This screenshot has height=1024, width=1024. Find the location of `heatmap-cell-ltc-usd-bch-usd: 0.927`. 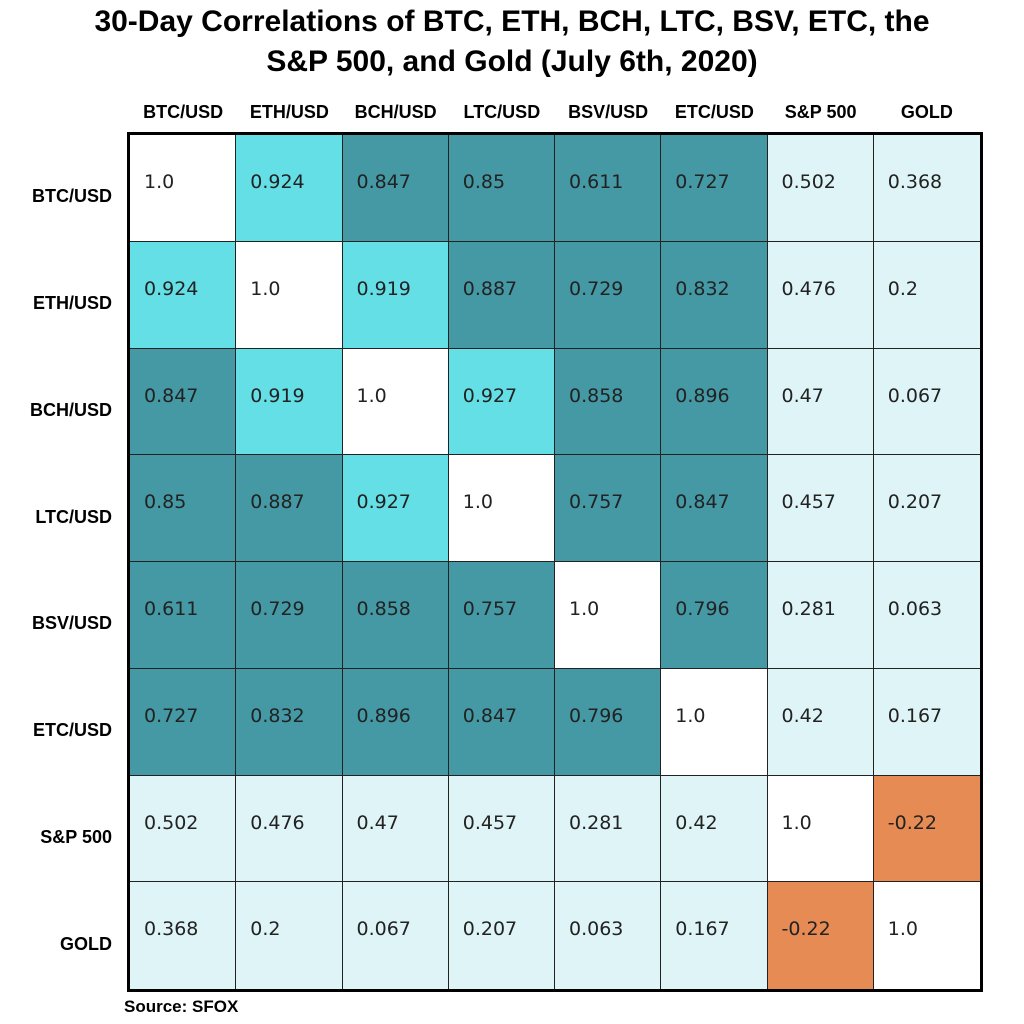

heatmap-cell-ltc-usd-bch-usd: 0.927 is located at coordinates (395, 508).